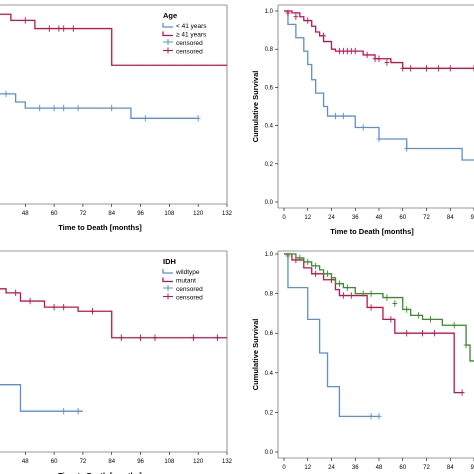 The image size is (474, 474). Describe the element at coordinates (355, 218) in the screenshot. I see `x-tick-label: 36` at that location.